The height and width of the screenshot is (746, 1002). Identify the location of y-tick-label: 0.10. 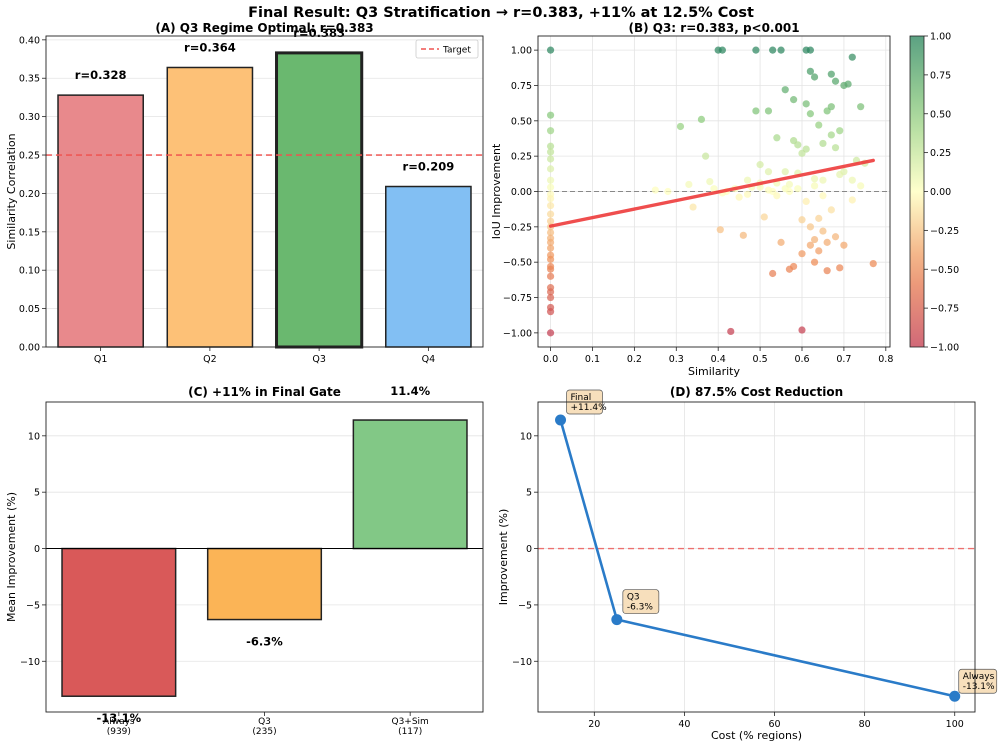
(29, 271).